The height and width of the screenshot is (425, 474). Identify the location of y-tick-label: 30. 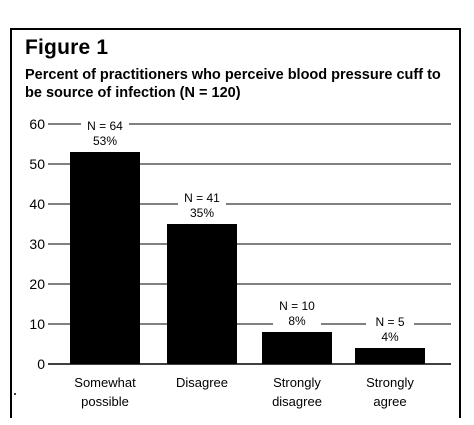
(37, 244).